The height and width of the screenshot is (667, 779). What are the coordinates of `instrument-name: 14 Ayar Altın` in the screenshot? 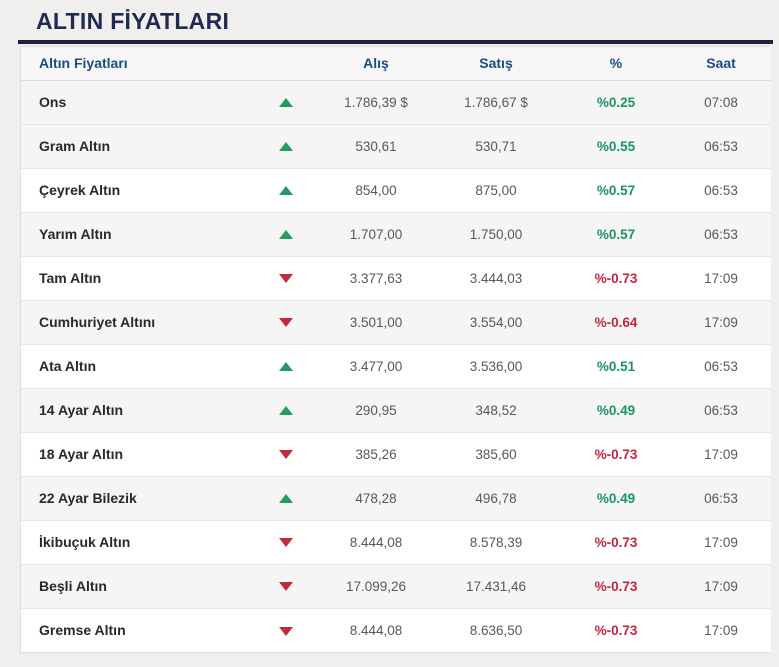 It's located at (81, 410).